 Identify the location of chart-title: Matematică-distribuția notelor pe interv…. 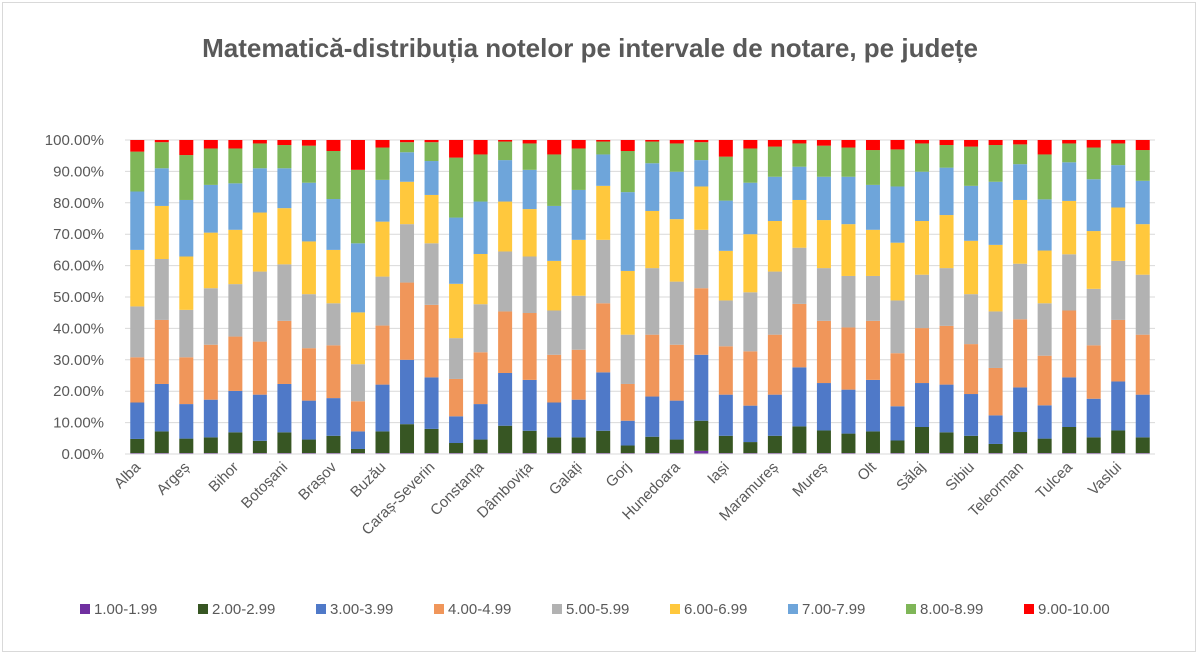
(590, 48).